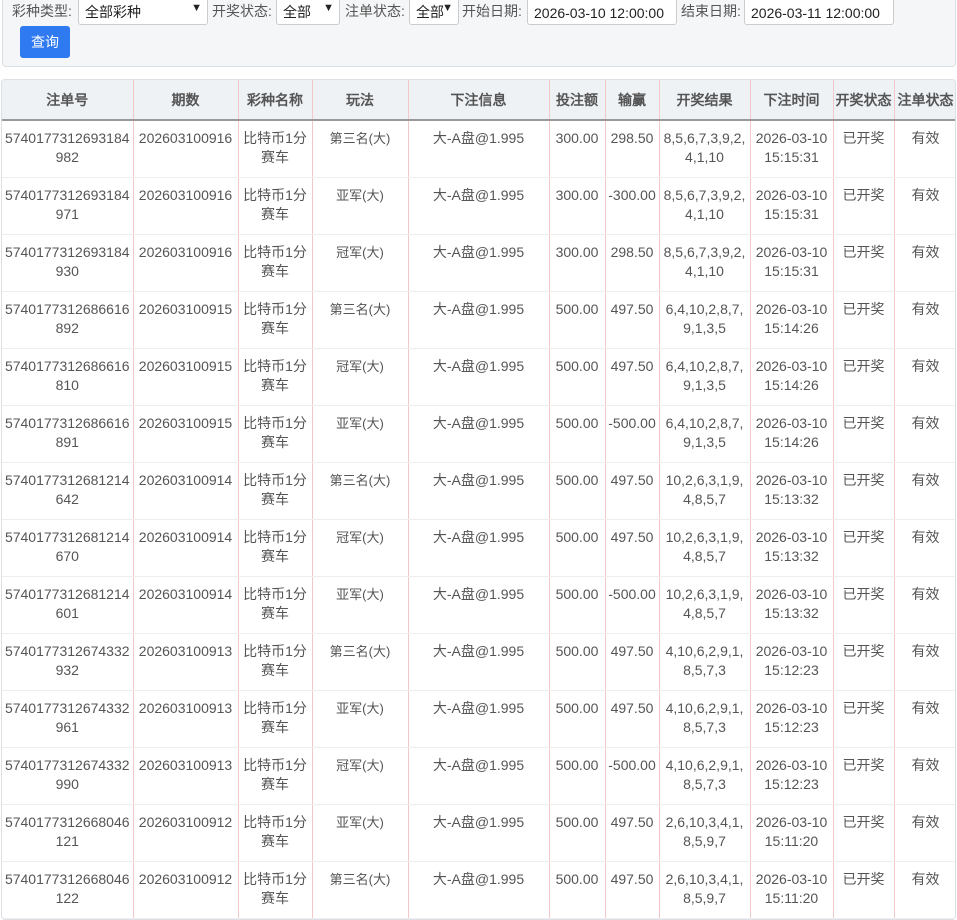  I want to click on start-date-input, so click(602, 12).